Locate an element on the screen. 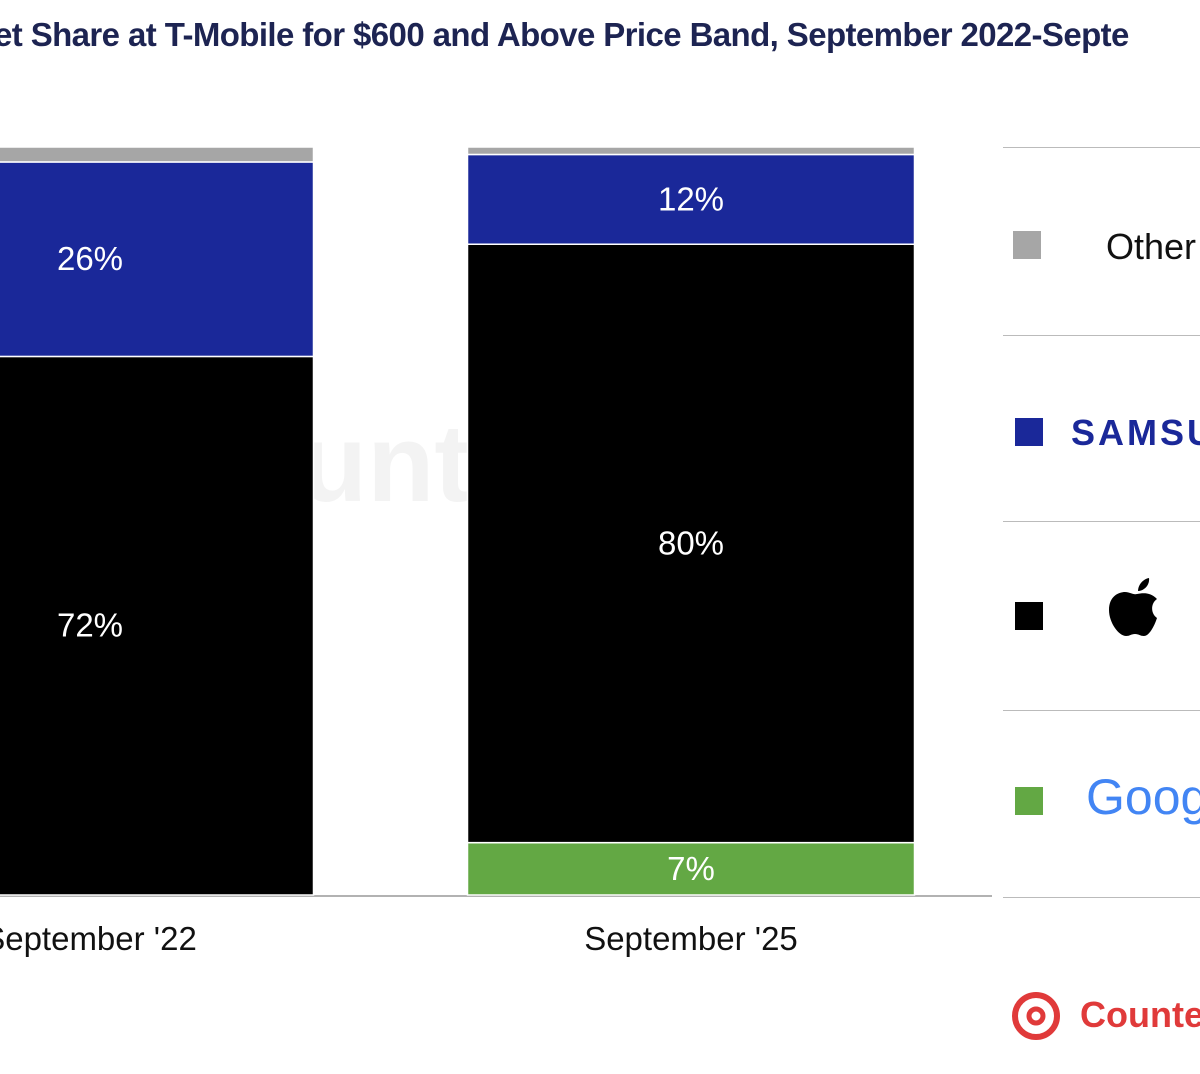  x-tick-label: September '22 is located at coordinates (98, 938).